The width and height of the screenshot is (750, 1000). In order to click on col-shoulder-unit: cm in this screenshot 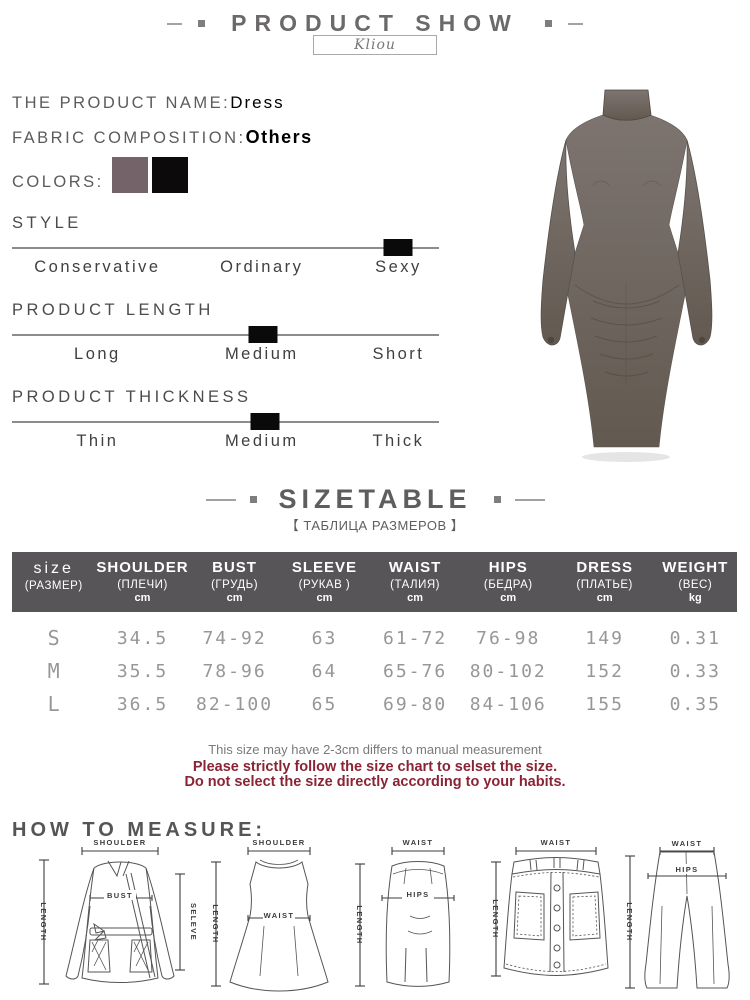, I will do `click(142, 598)`.